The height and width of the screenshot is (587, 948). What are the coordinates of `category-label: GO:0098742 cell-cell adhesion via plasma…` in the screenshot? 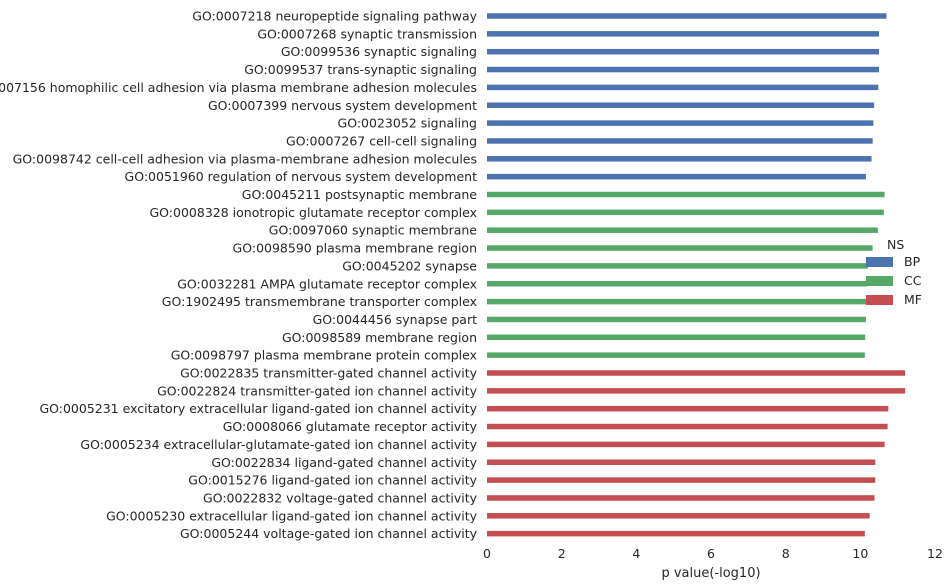 It's located at (245, 158).